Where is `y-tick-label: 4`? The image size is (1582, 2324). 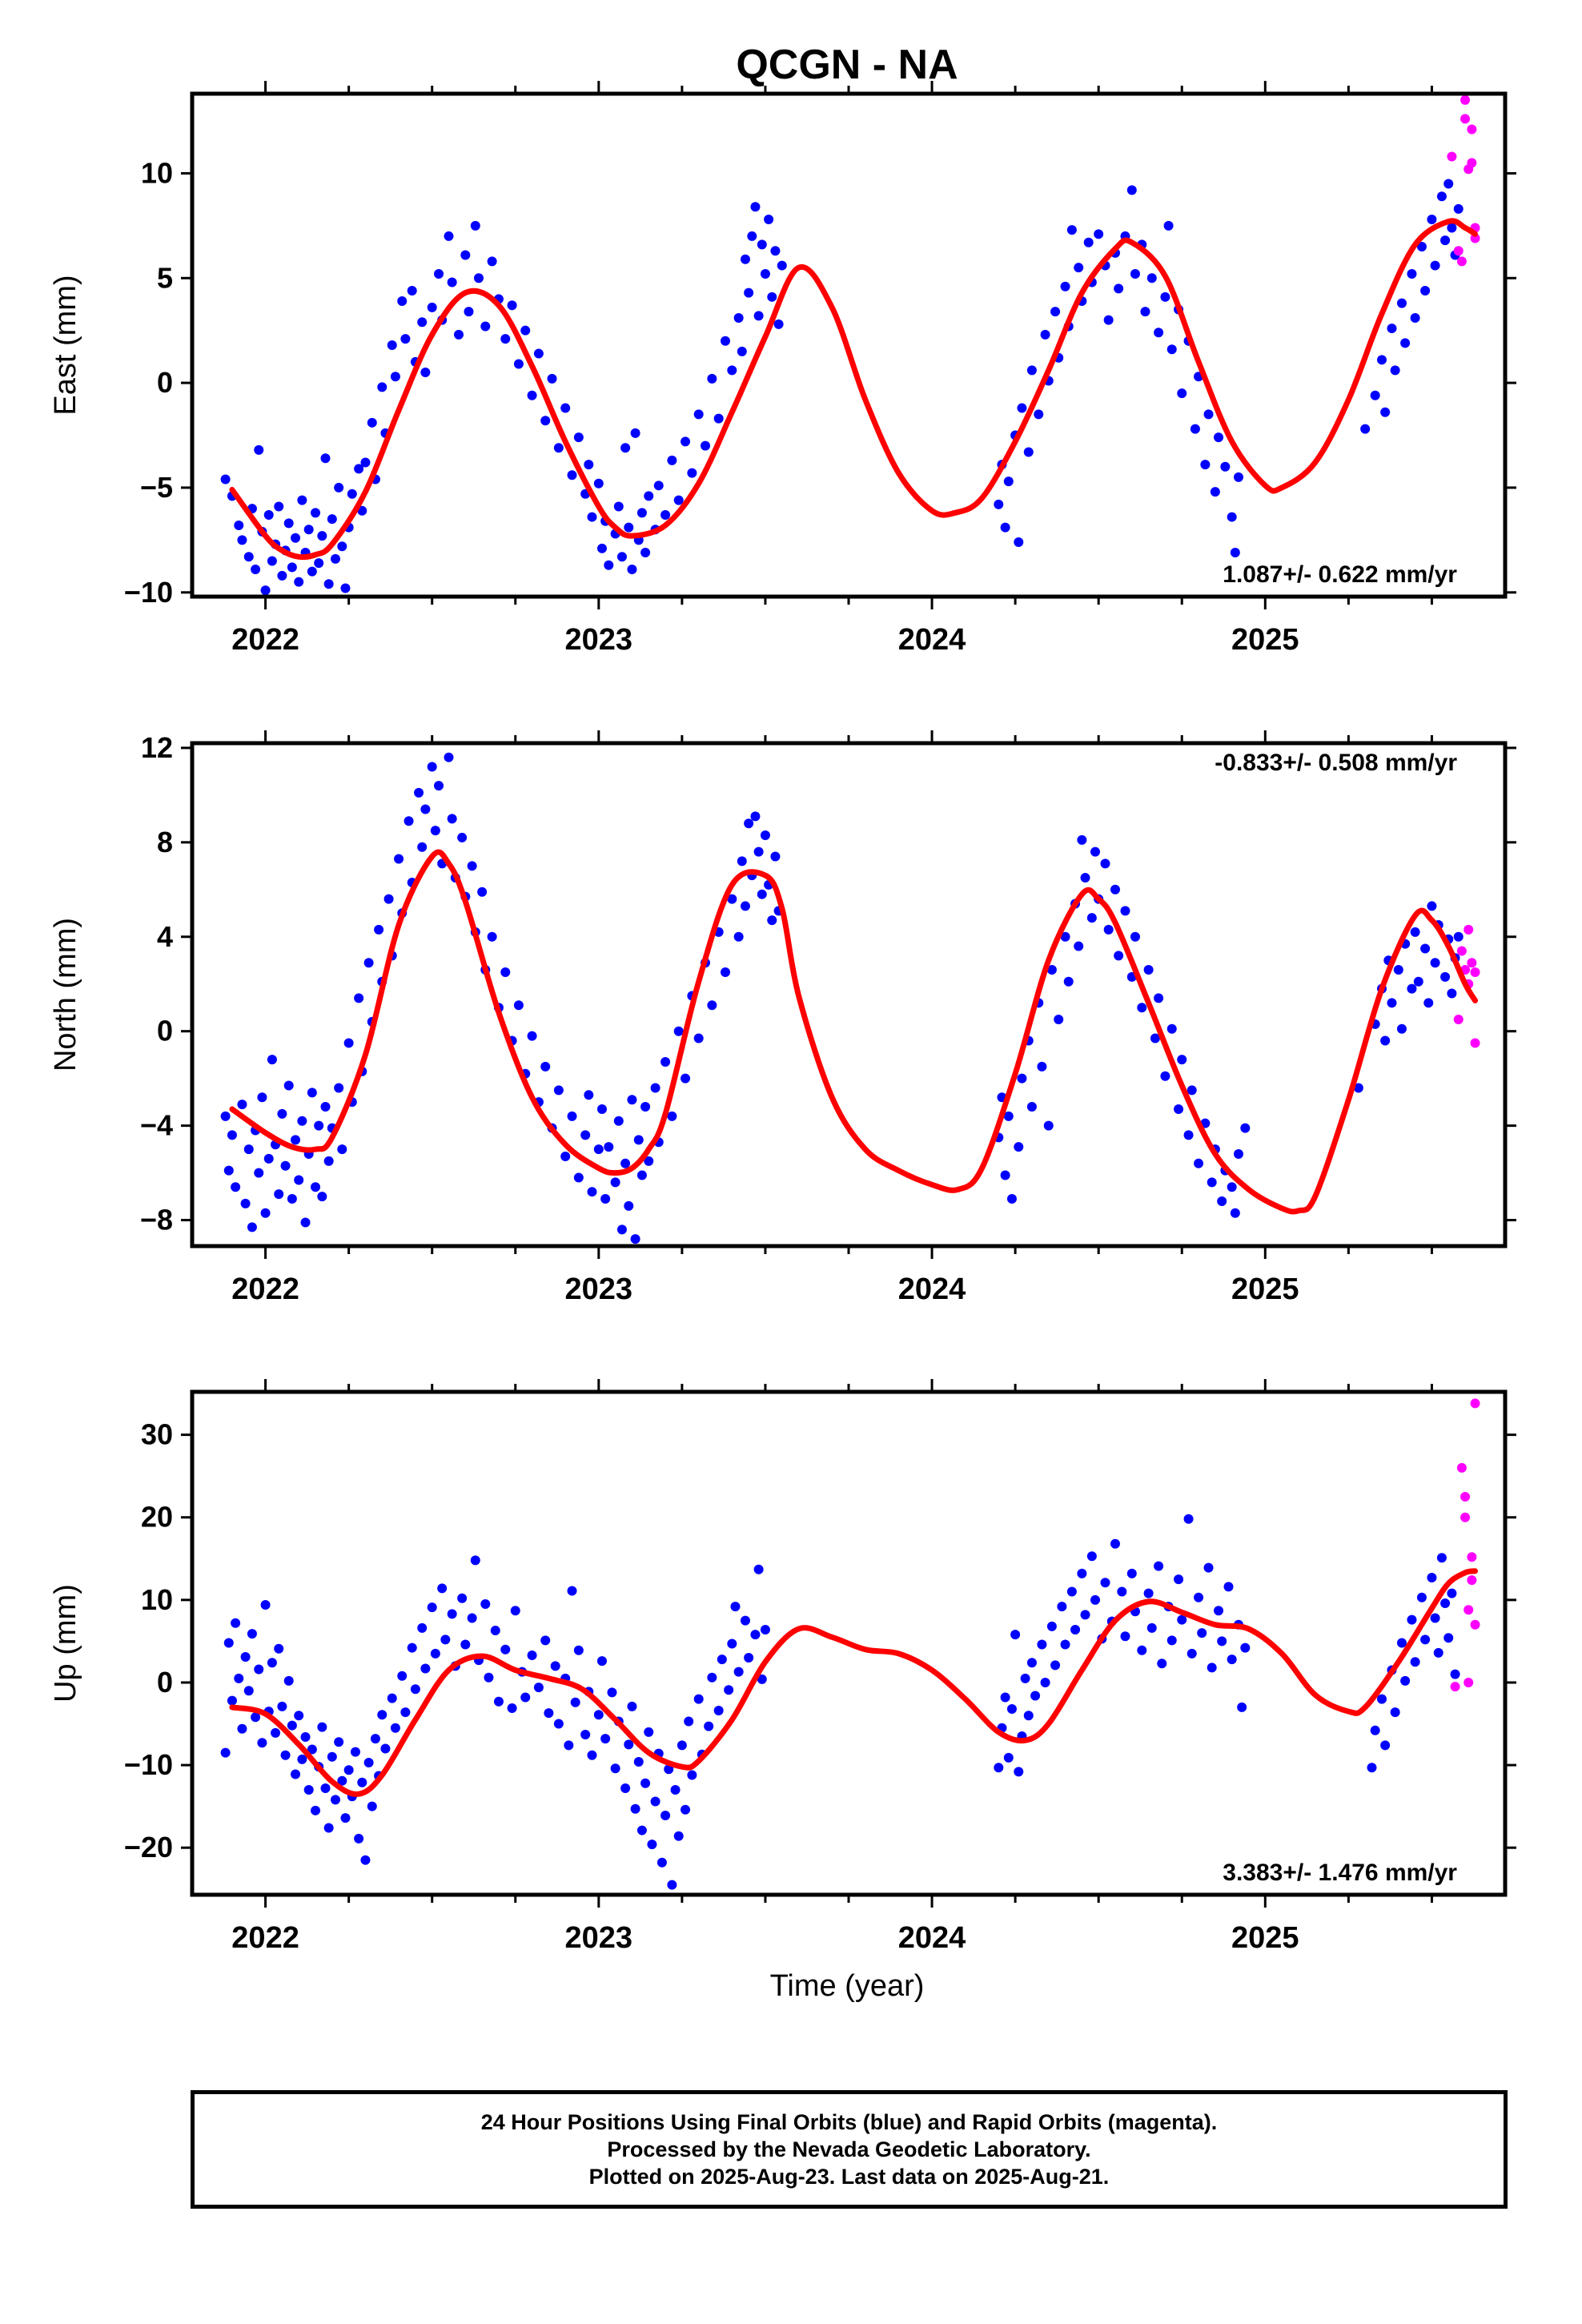
y-tick-label: 4 is located at coordinates (165, 936).